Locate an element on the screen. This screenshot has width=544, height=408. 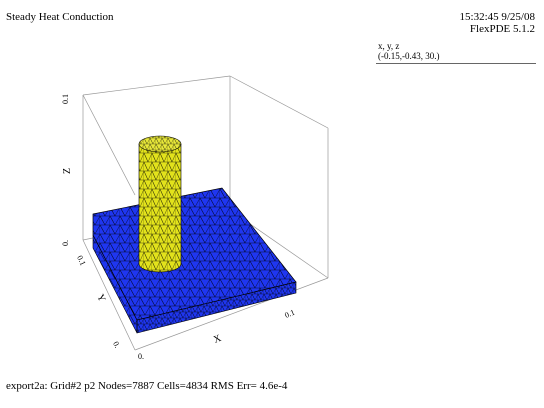
y-axis-label: Y is located at coordinates (100, 298).